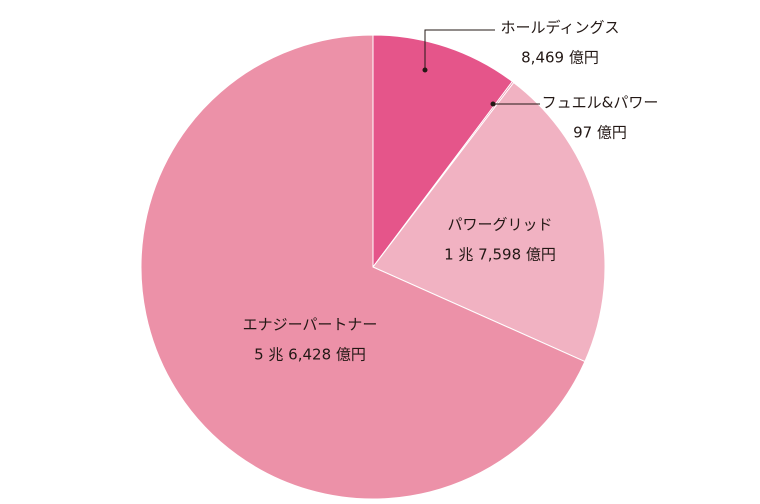 This screenshot has height=504, width=760. I want to click on slice-label: パワーグリッド, so click(499, 225).